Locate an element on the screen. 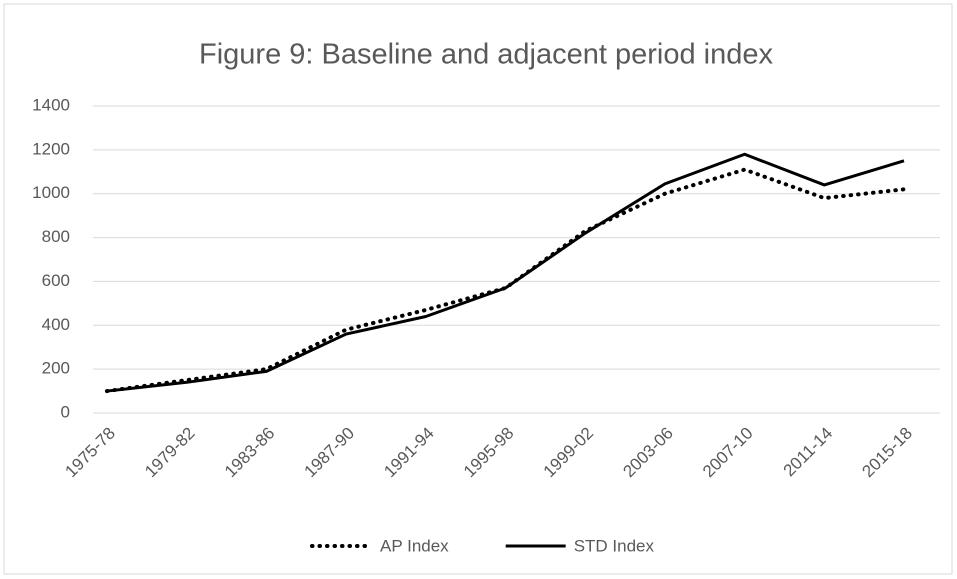 The image size is (957, 579). legend-label: STD Index is located at coordinates (614, 545).